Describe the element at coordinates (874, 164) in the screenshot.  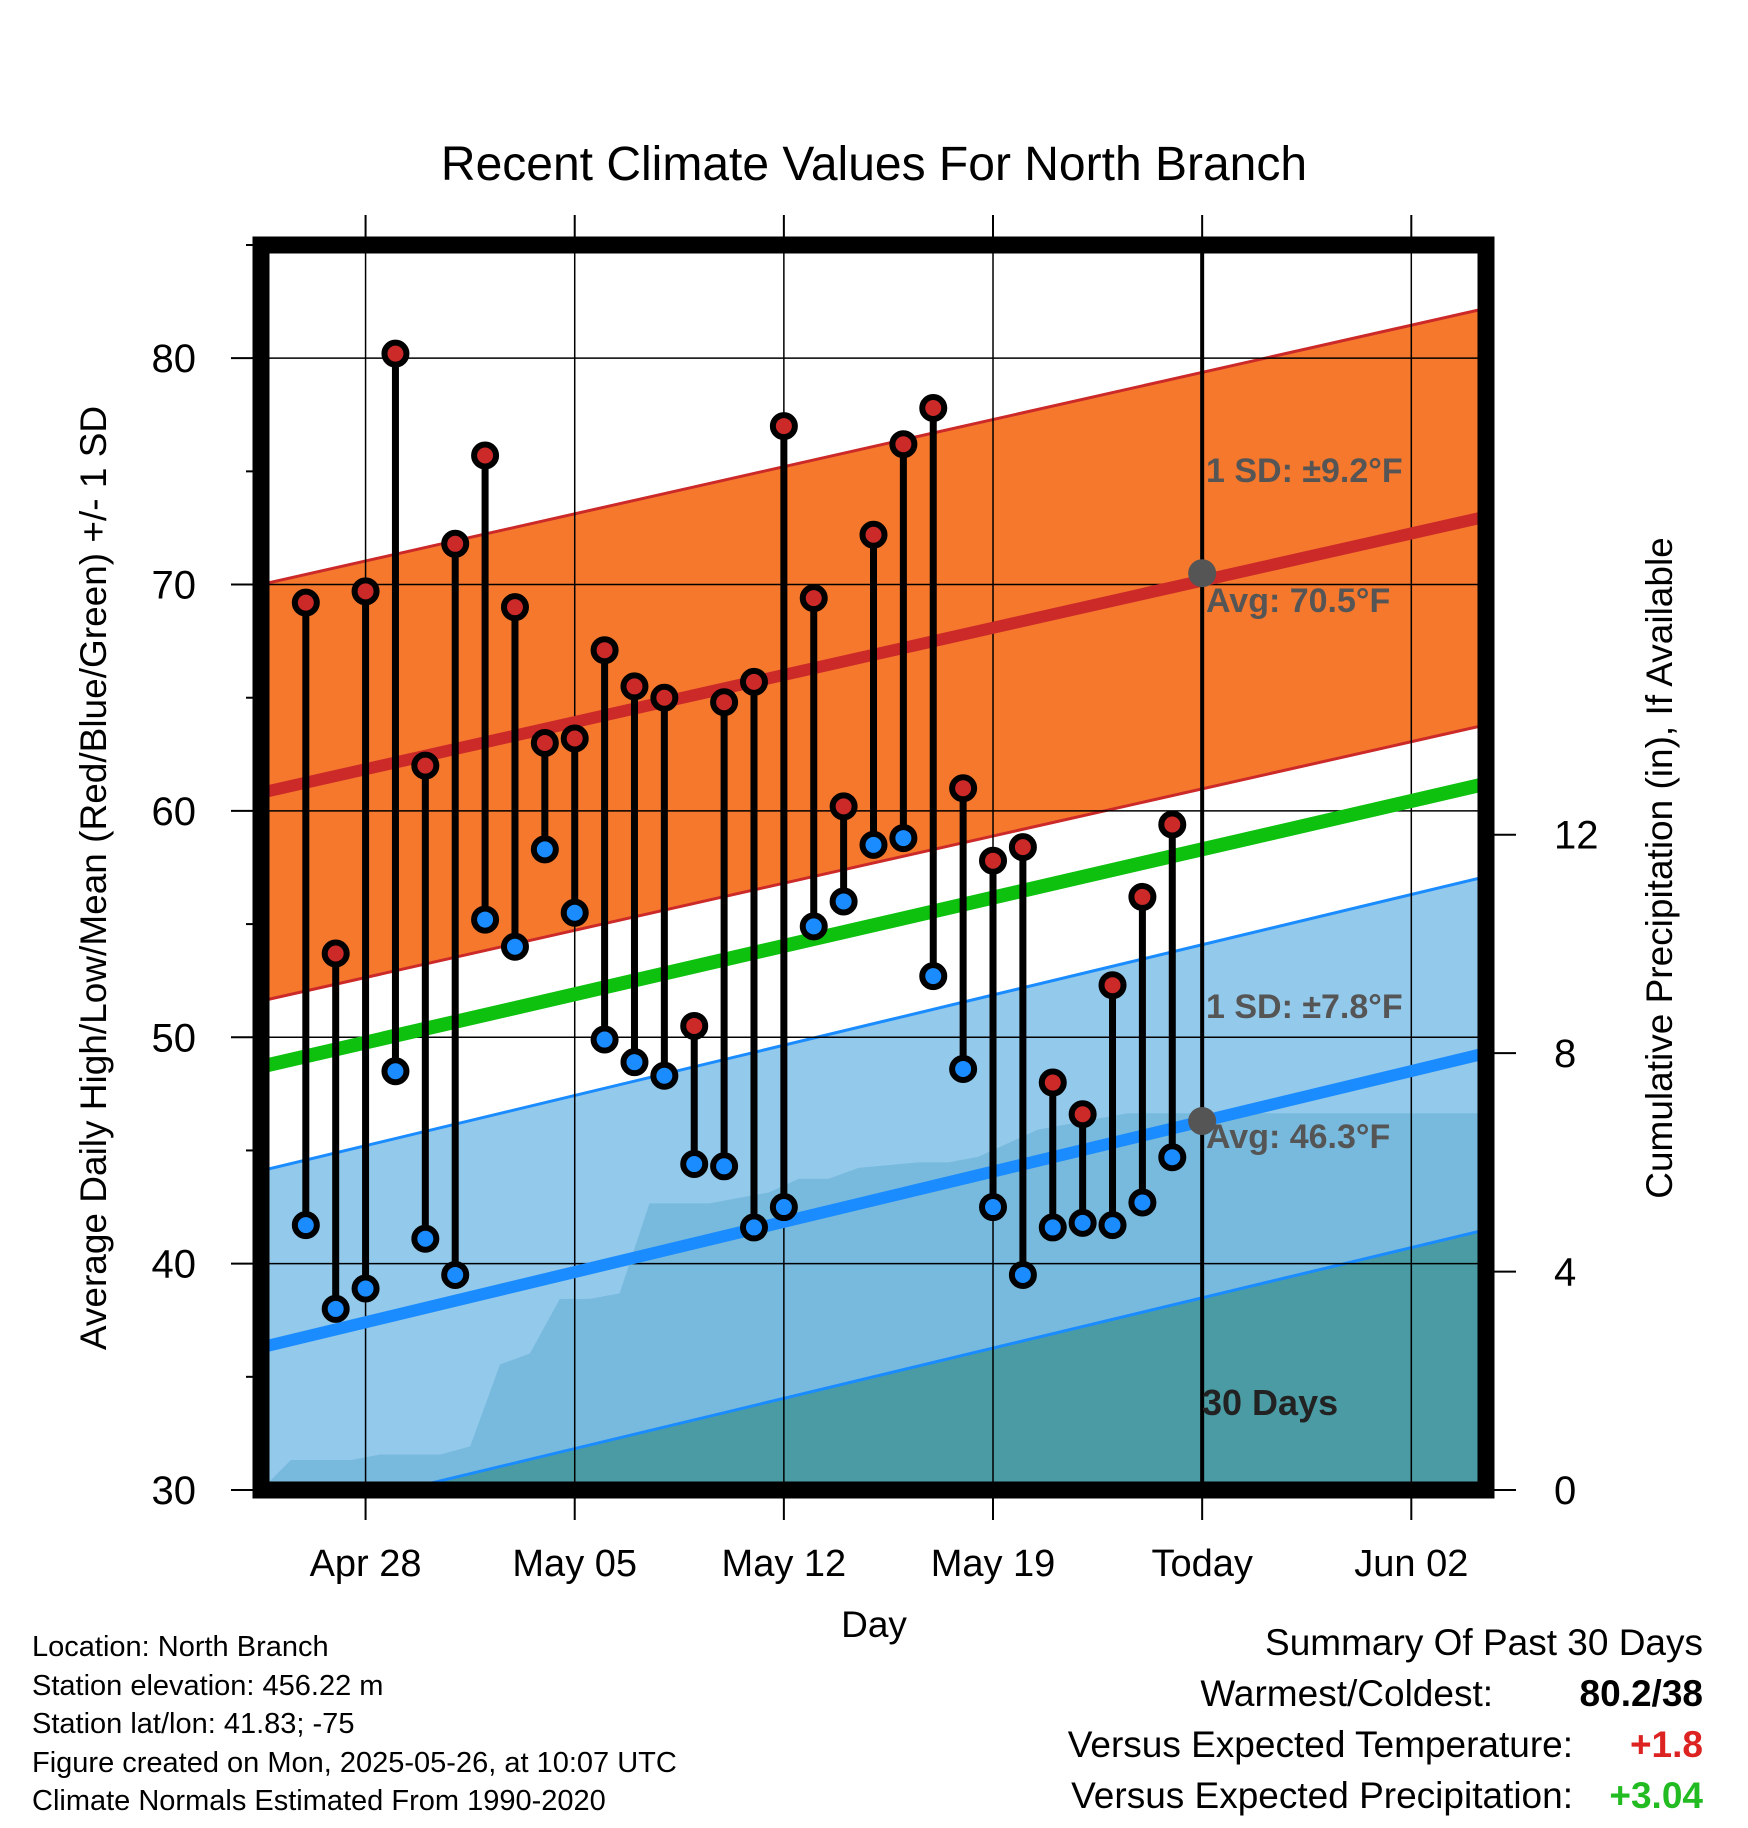
I see `chart-title: Recent Climate Values For North Branch` at that location.